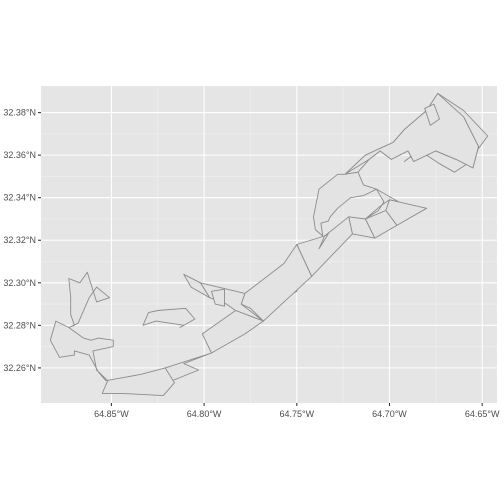 The image size is (504, 504). Describe the element at coordinates (111, 414) in the screenshot. I see `x-tick-label: 64.85°W` at that location.